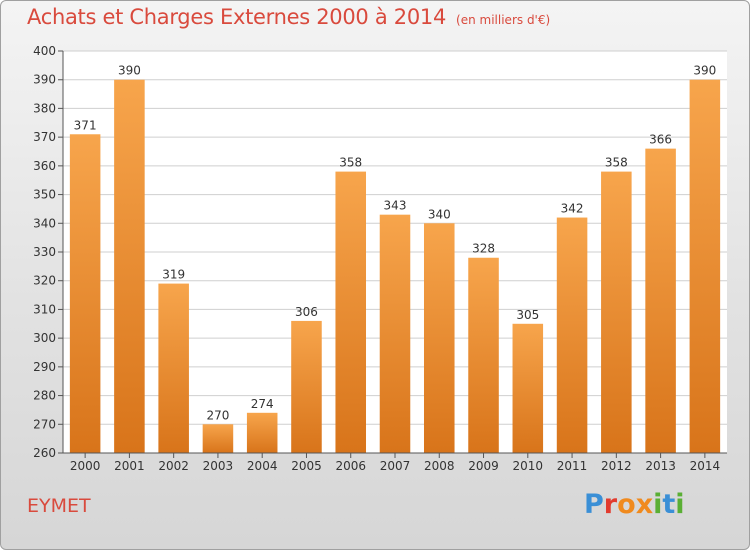 The image size is (750, 550). I want to click on x-tick-label: 2008, so click(439, 466).